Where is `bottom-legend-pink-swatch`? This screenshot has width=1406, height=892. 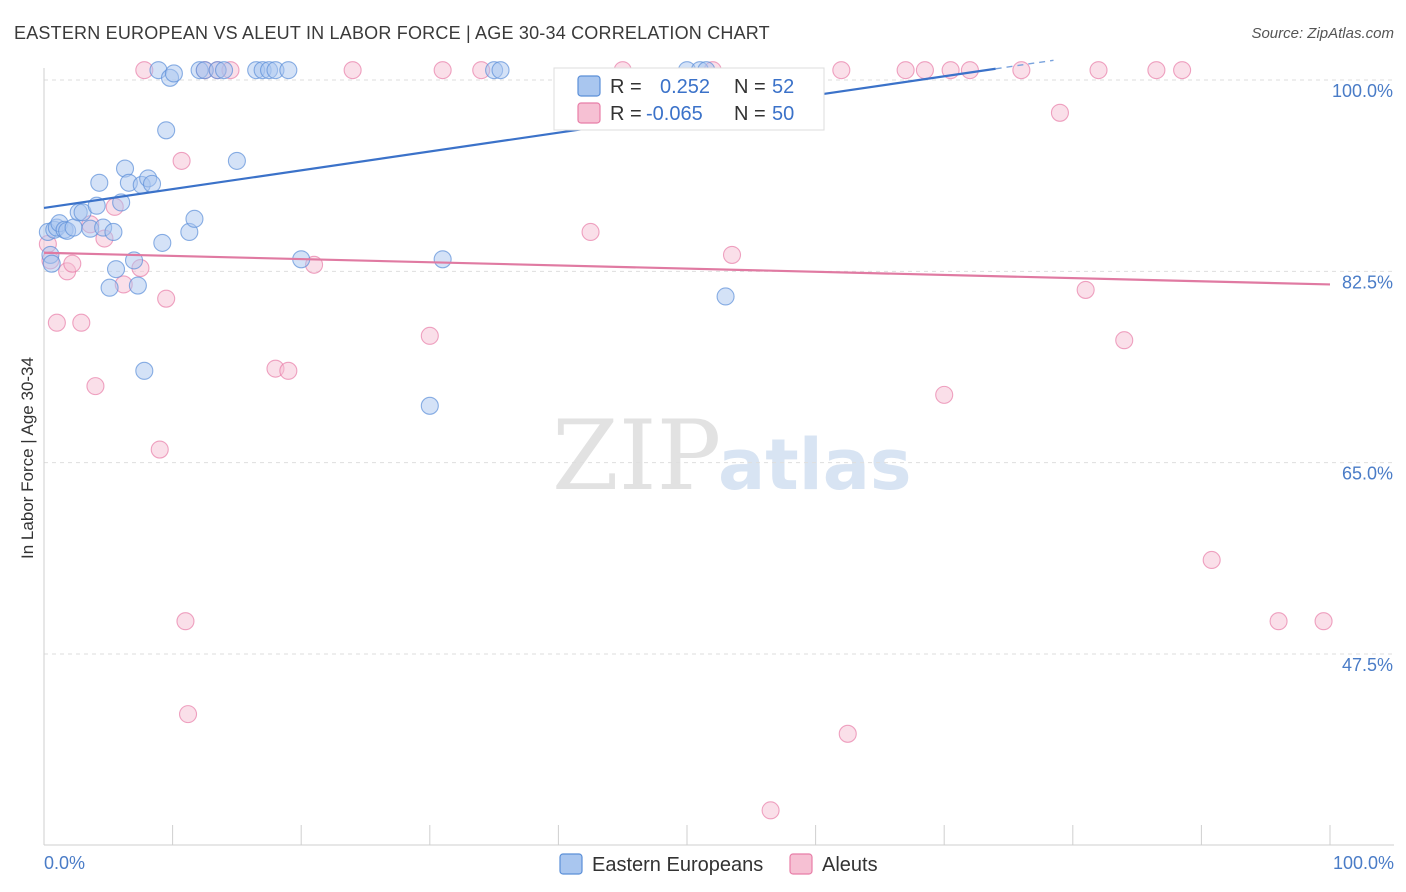
bottom-legend-pink-swatch is located at coordinates (801, 864).